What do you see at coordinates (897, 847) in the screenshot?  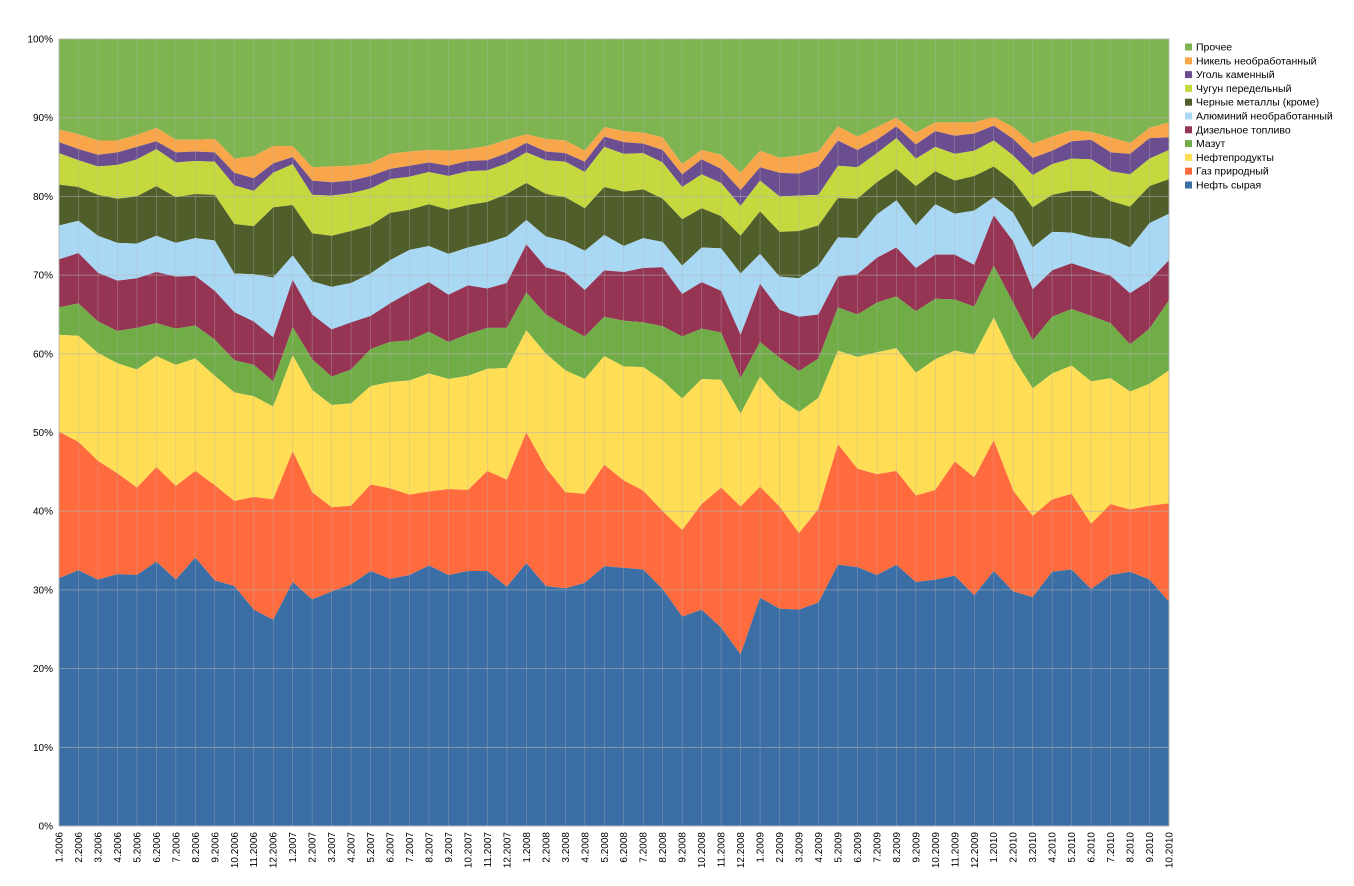 I see `x-tick-label: 8.2009` at bounding box center [897, 847].